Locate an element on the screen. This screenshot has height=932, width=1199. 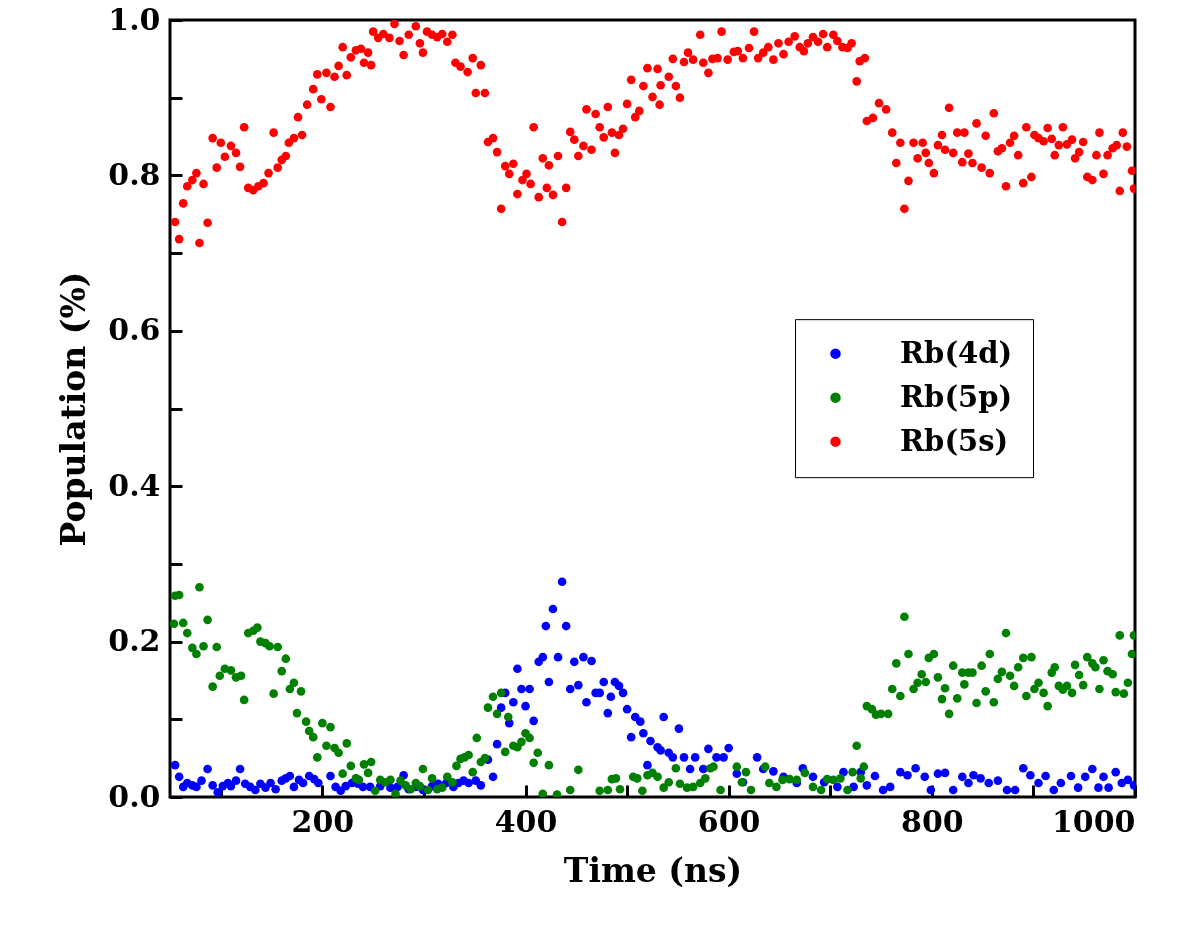
y-tick-label: 0.6 is located at coordinates (134, 330).